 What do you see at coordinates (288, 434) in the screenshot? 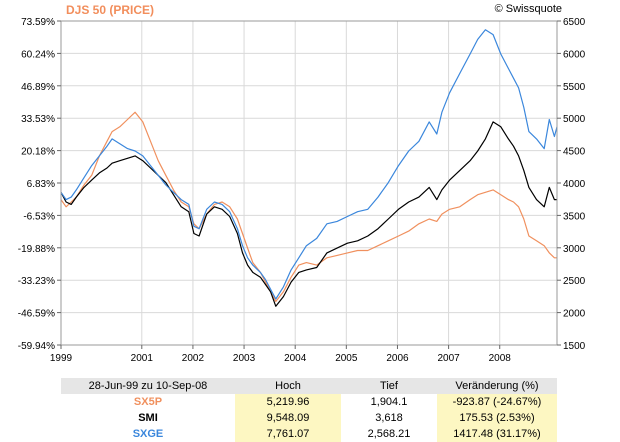
I see `hoch-value: 7,761.07` at bounding box center [288, 434].